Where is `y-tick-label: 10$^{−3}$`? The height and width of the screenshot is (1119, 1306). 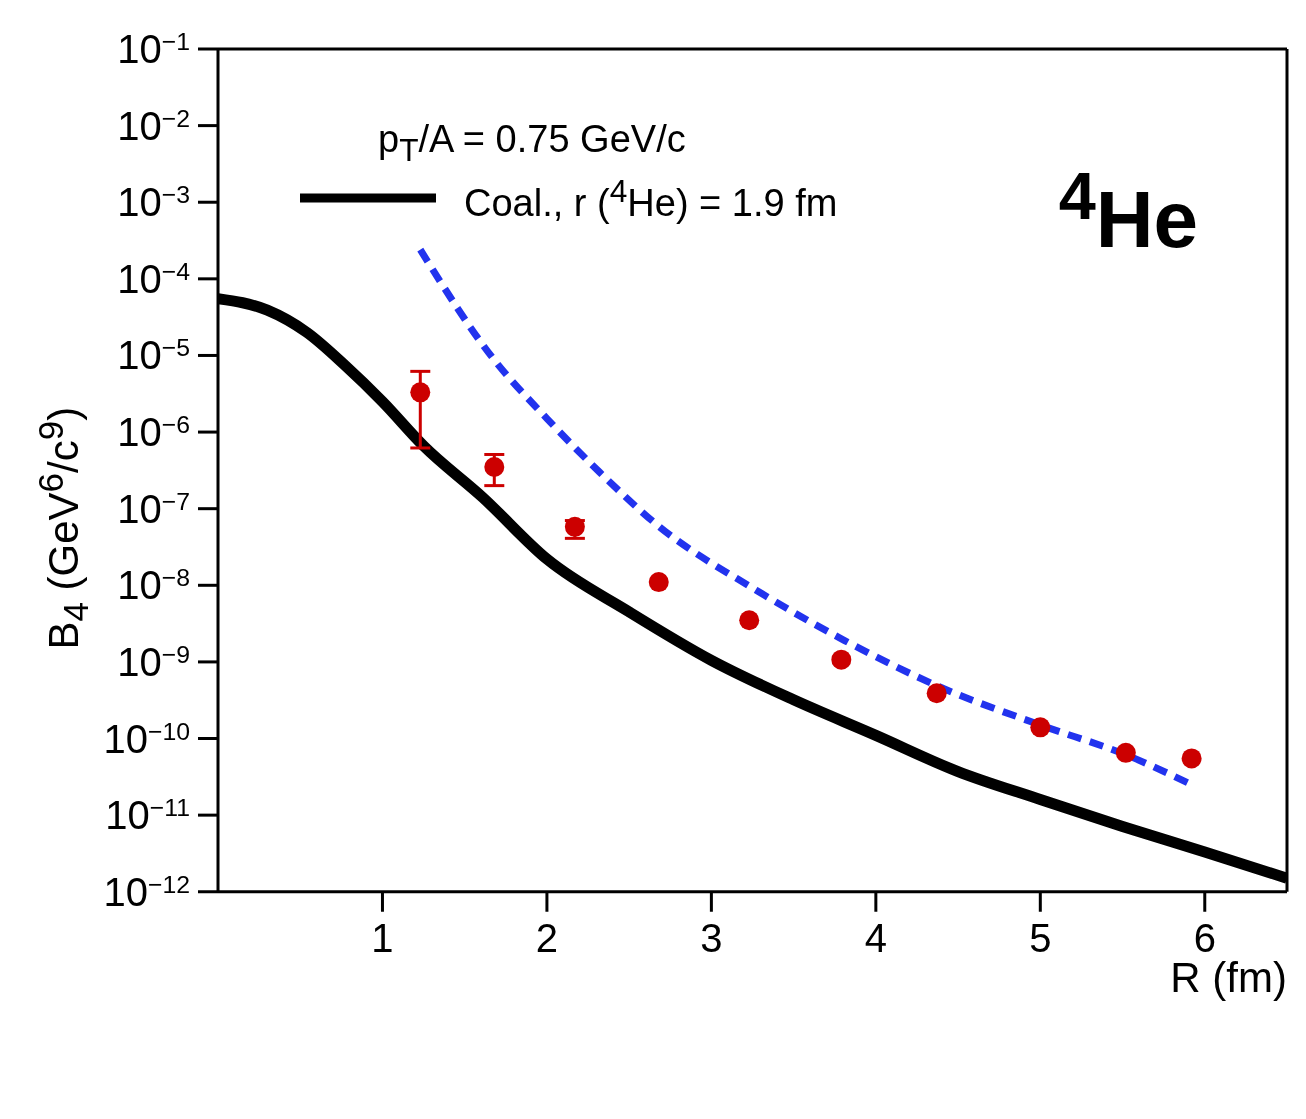
y-tick-label: 10$^{−3}$ is located at coordinates (153, 202).